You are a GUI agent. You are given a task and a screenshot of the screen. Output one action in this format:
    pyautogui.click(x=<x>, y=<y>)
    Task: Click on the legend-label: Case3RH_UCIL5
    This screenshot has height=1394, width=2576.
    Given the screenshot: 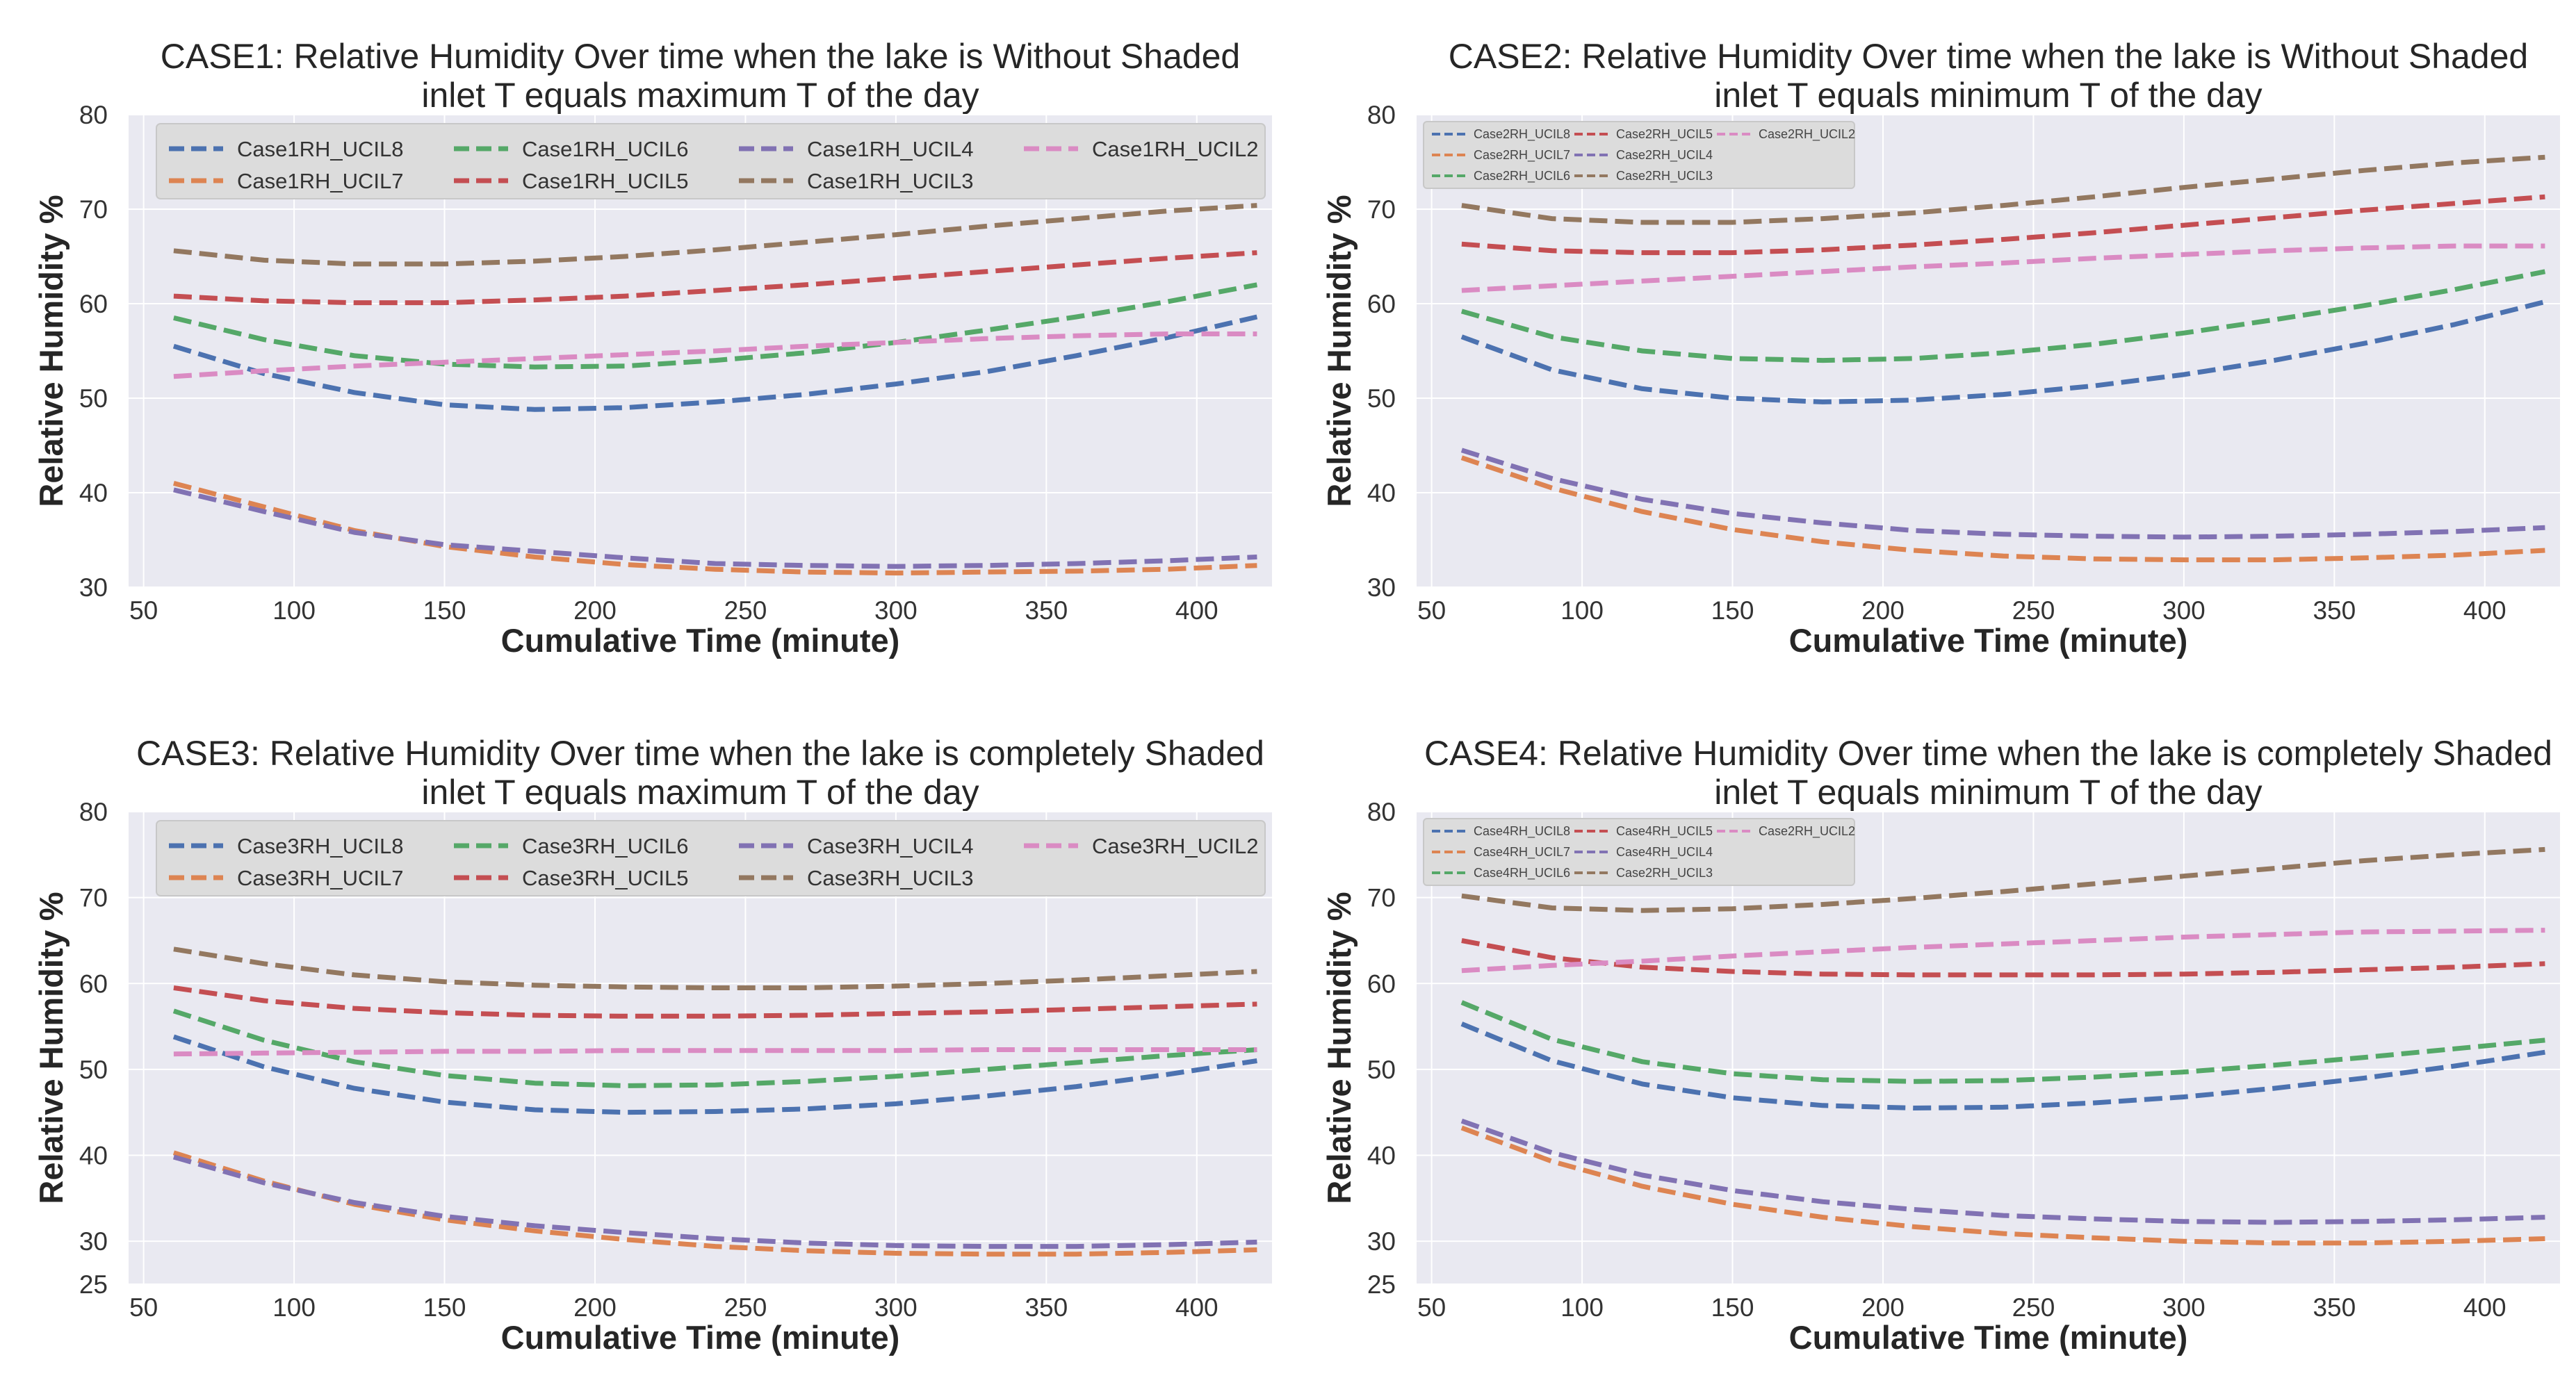 What is the action you would take?
    pyautogui.click(x=605, y=878)
    